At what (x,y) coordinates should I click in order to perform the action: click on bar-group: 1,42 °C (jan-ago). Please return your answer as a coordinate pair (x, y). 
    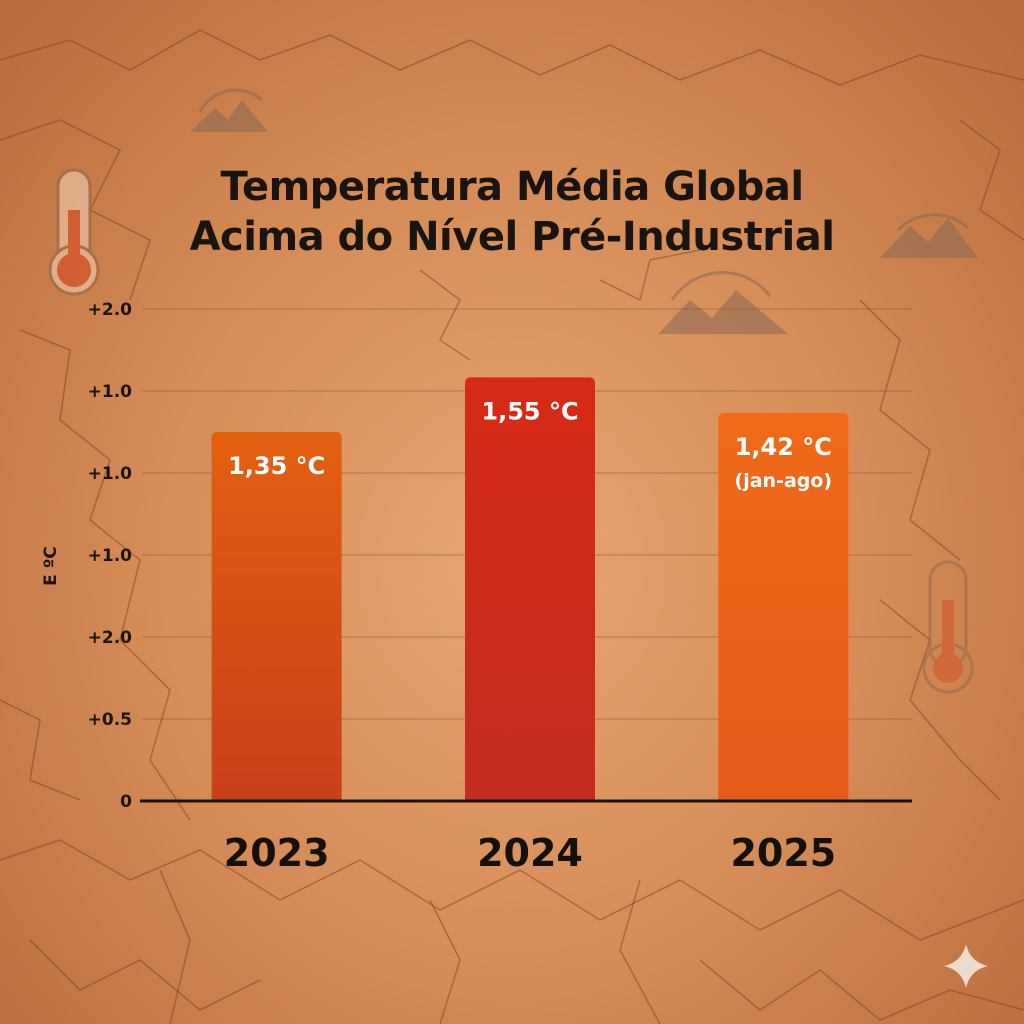
    Looking at the image, I should click on (783, 606).